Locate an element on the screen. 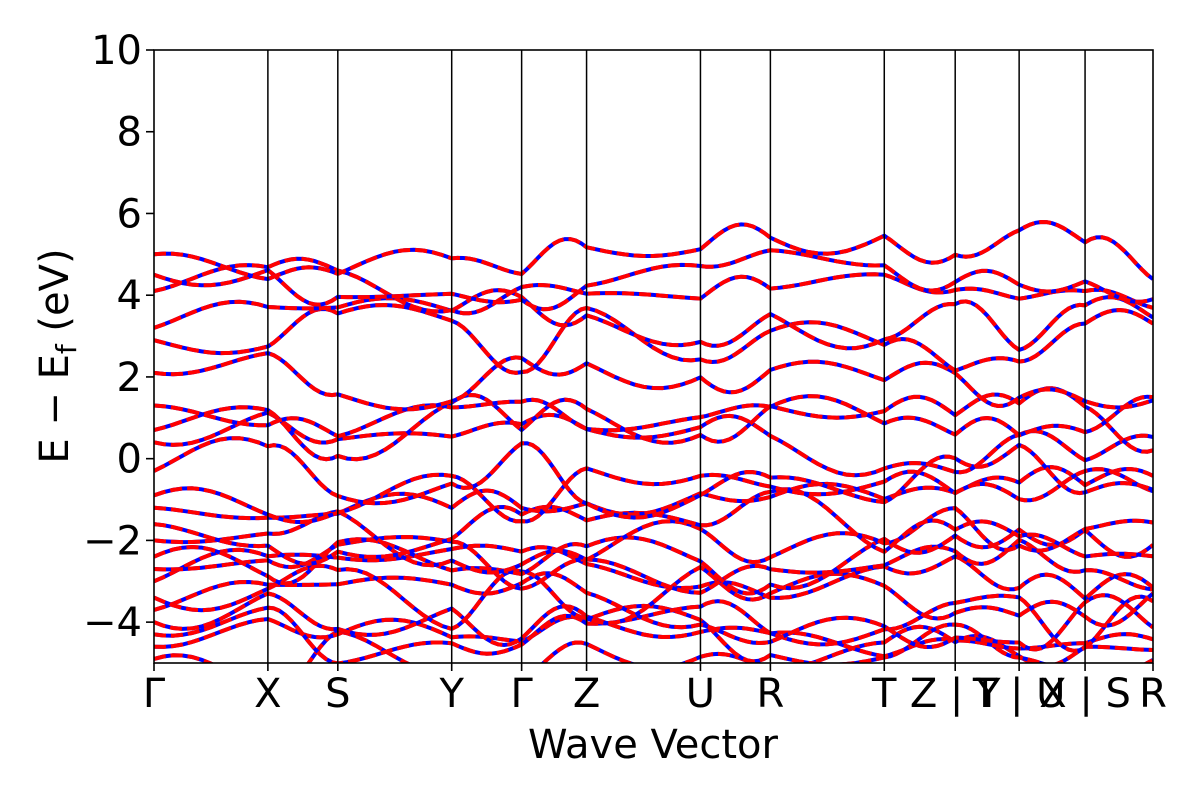 This screenshot has width=1200, height=800. y-tick-label: −4 is located at coordinates (112, 623).